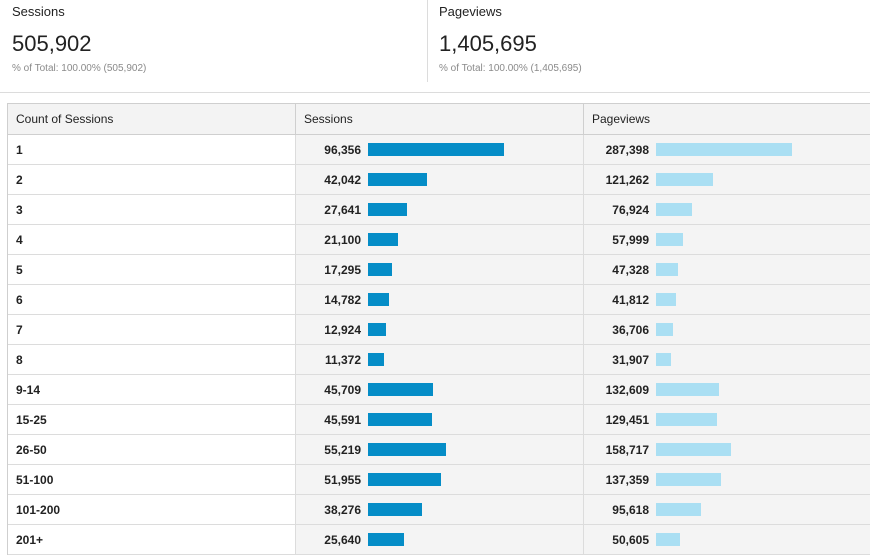 Image resolution: width=870 pixels, height=555 pixels. I want to click on count-cell: 15-25, so click(151, 419).